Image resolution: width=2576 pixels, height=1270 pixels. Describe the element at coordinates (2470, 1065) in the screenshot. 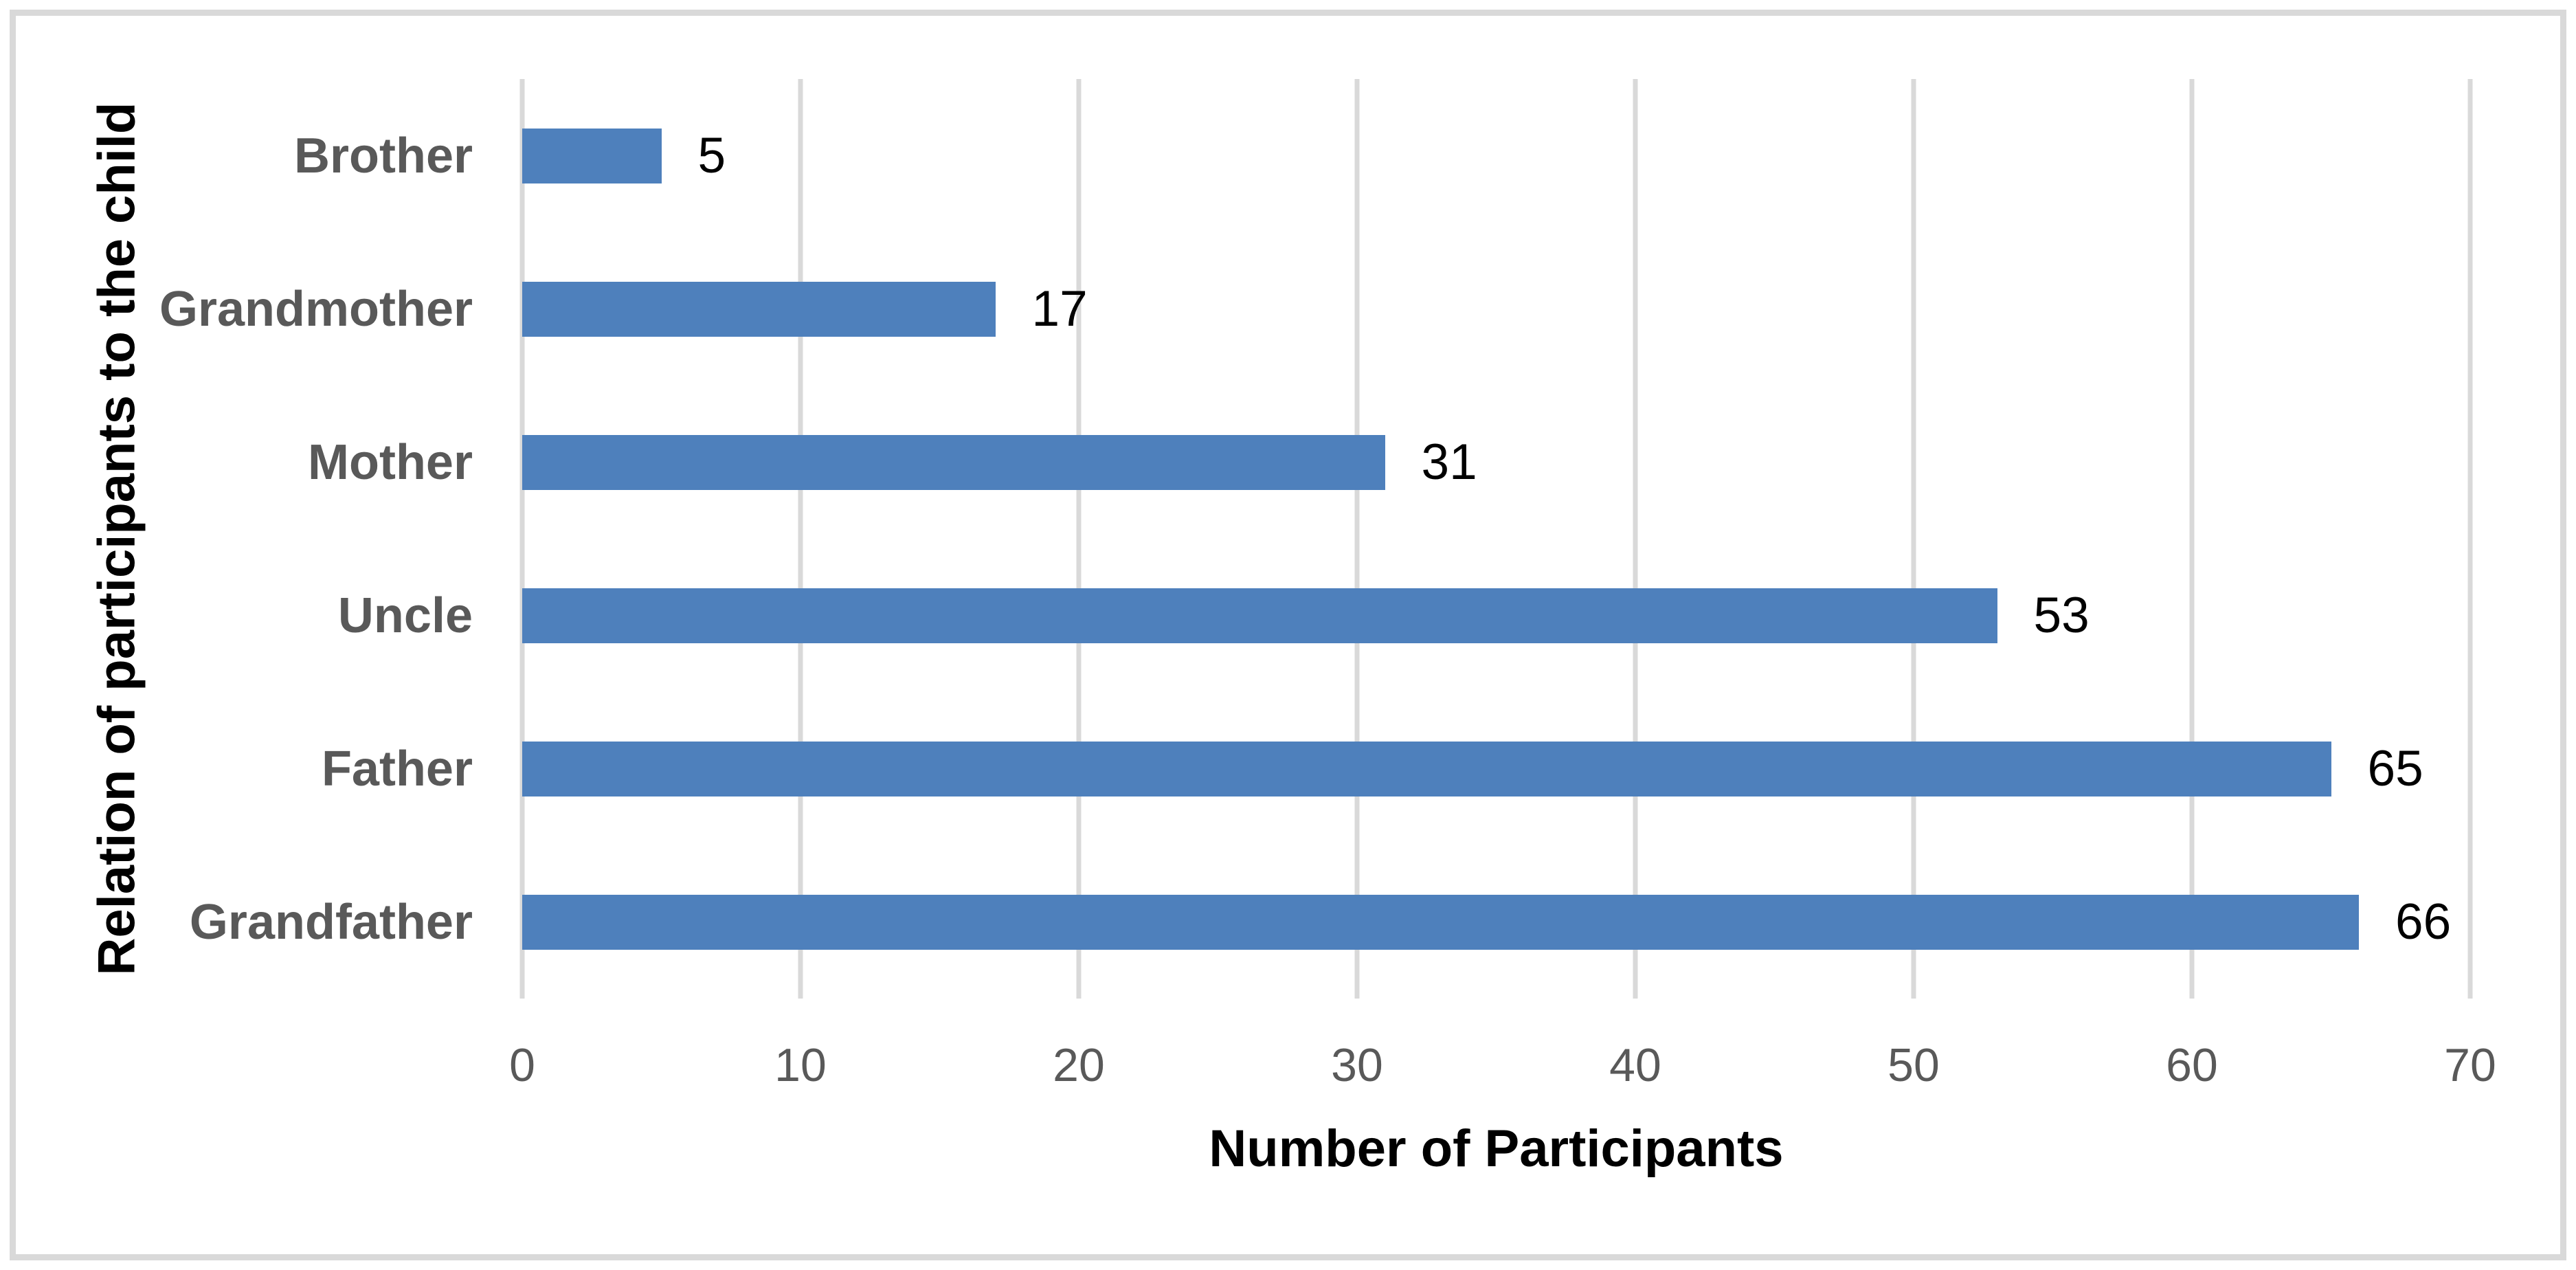

I see `x-tick-label-70: 70` at that location.